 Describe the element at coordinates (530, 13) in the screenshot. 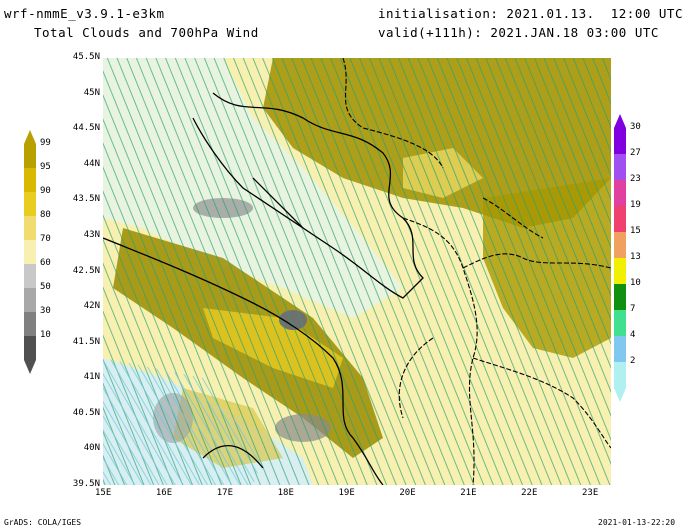

I see `init-time: initialisation: 2021.01.13. 12:00 UTC` at that location.